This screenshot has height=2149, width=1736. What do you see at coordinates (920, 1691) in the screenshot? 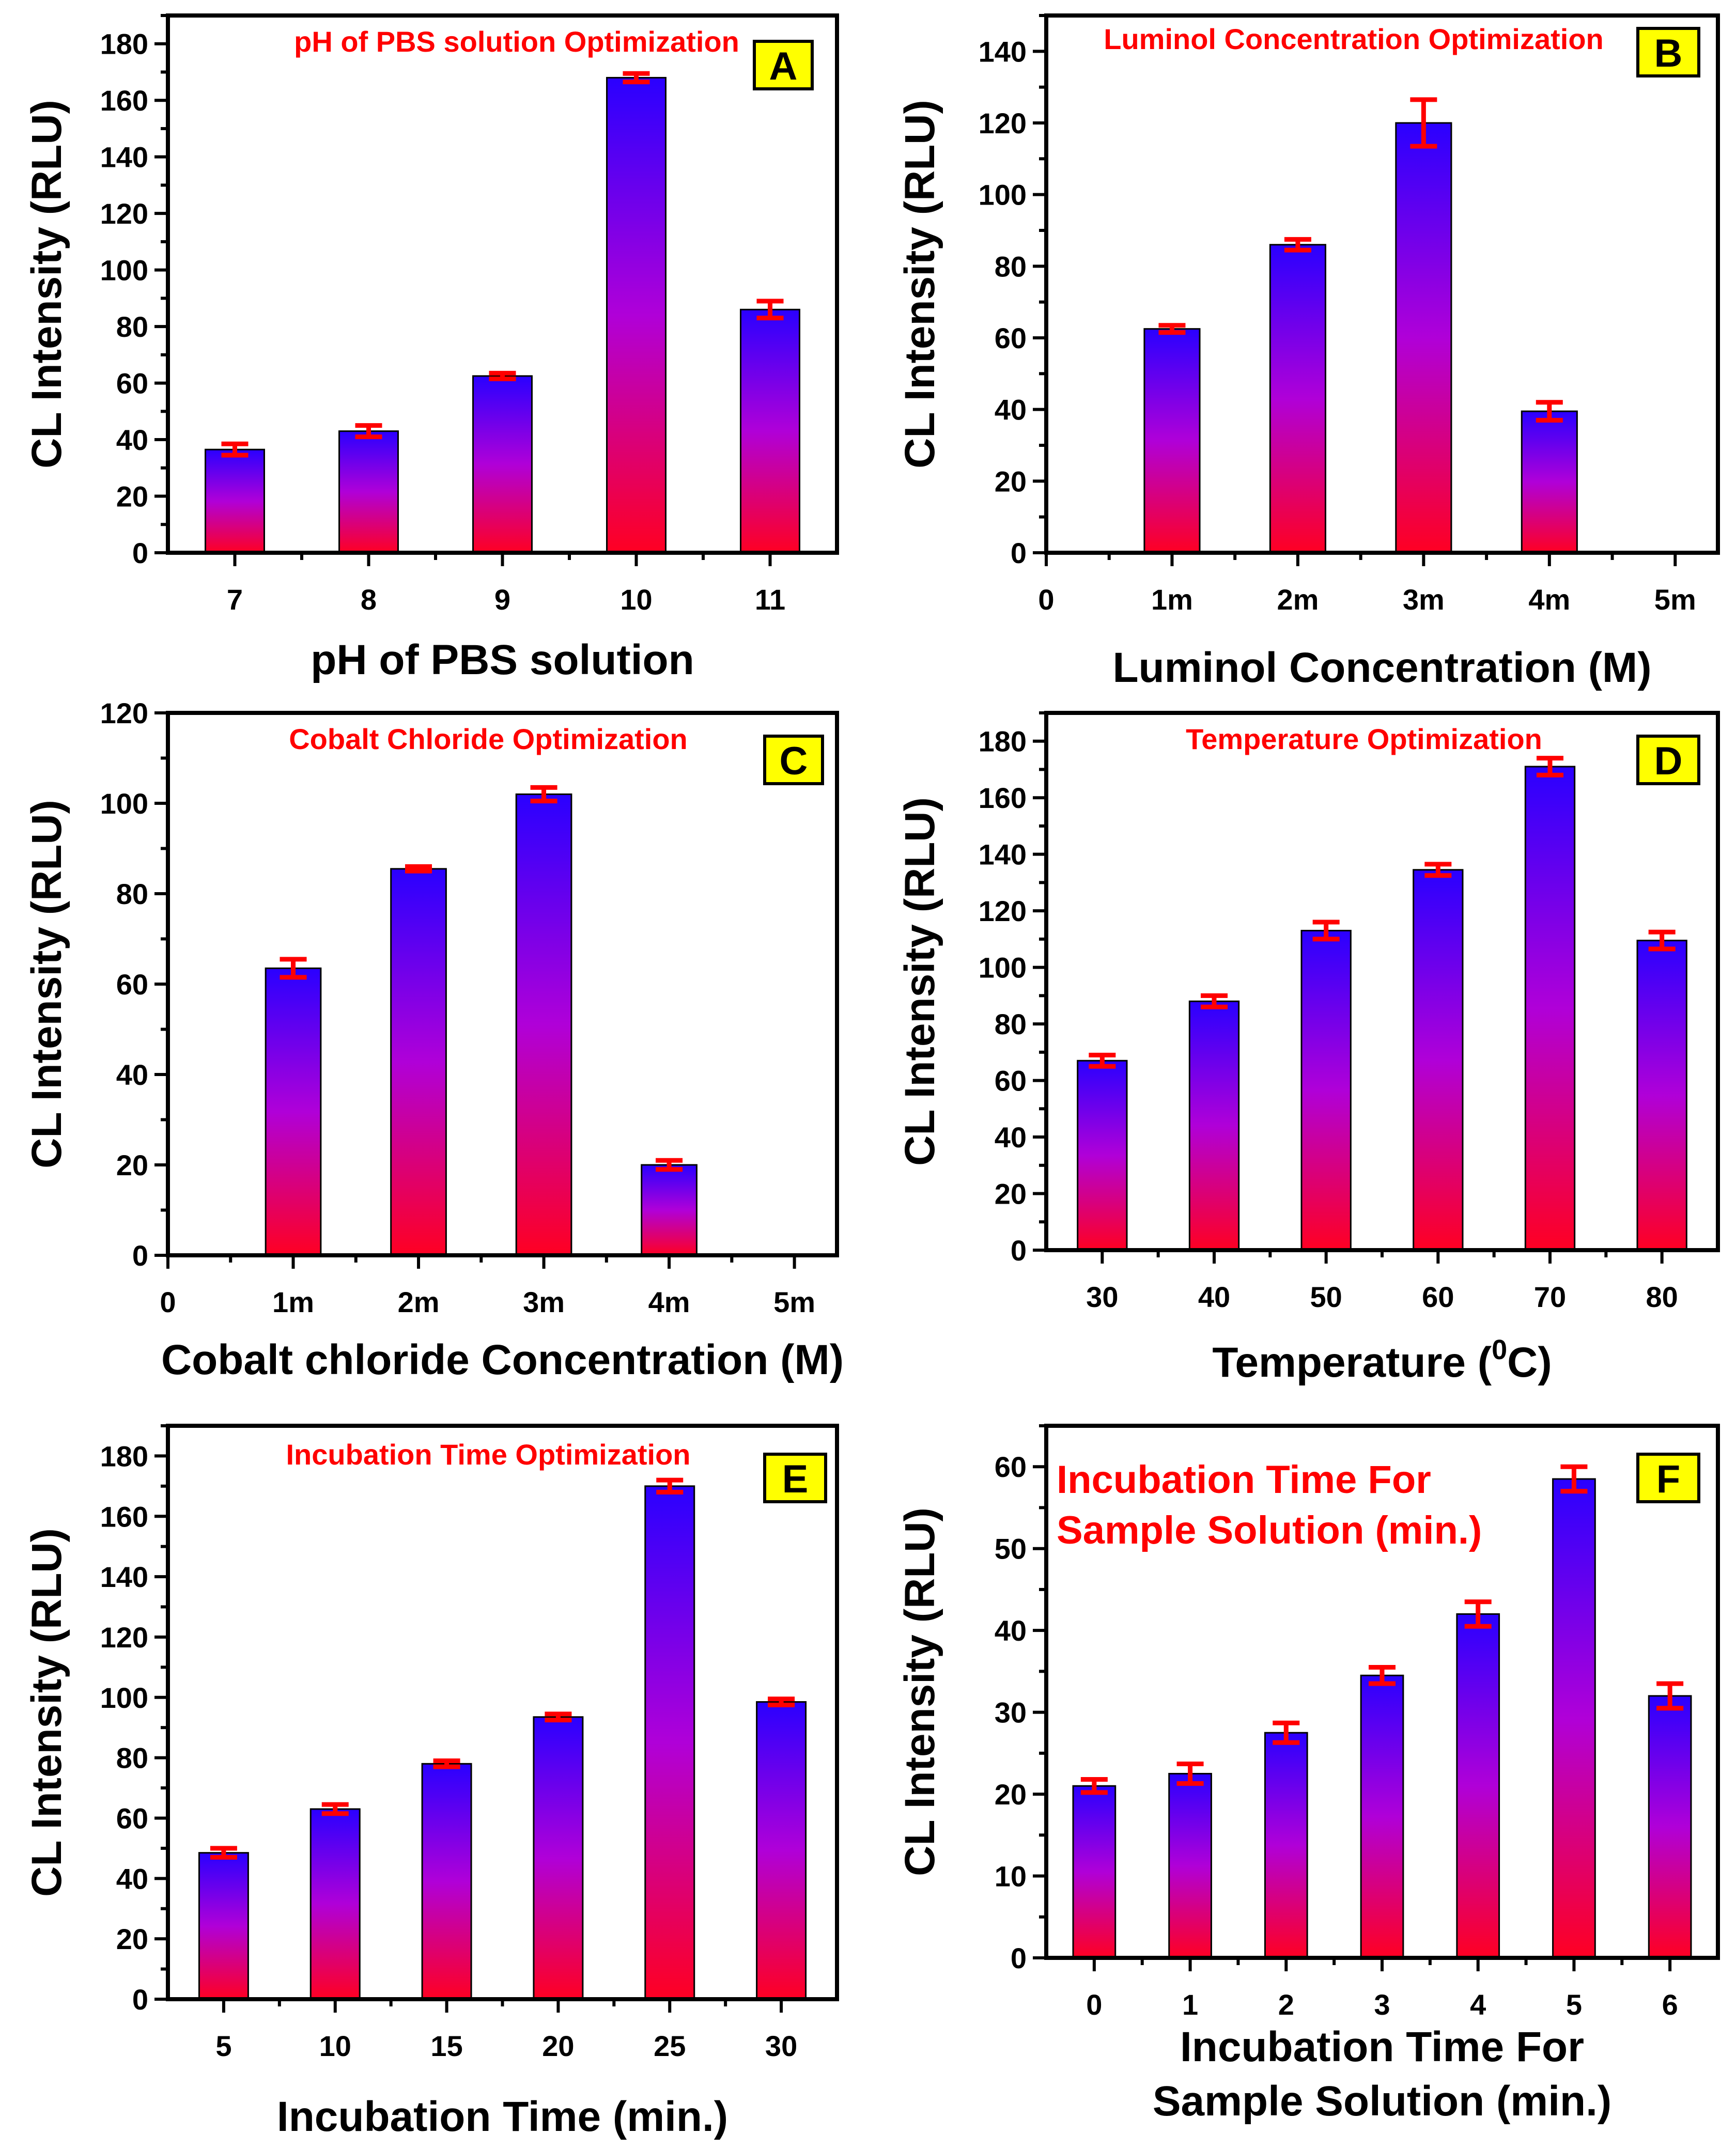
I see `y-axis-label-f: CL Intensity (RLU)` at bounding box center [920, 1691].